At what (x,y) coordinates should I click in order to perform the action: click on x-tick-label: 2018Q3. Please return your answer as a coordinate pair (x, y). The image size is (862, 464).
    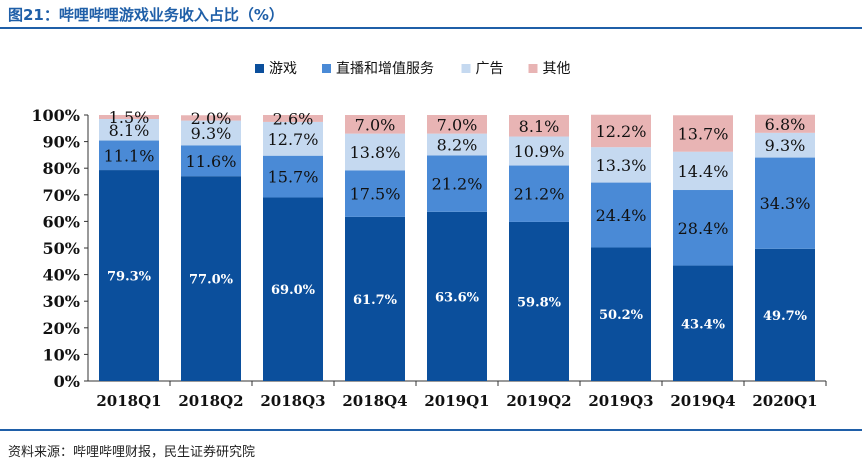
    Looking at the image, I should click on (292, 401).